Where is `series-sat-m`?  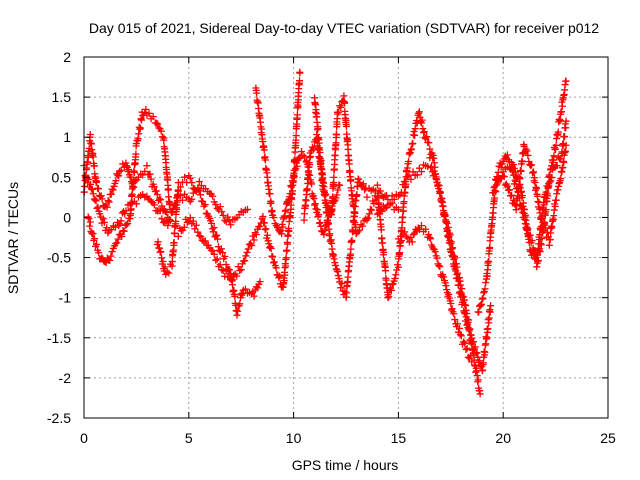 series-sat-m is located at coordinates (529, 174).